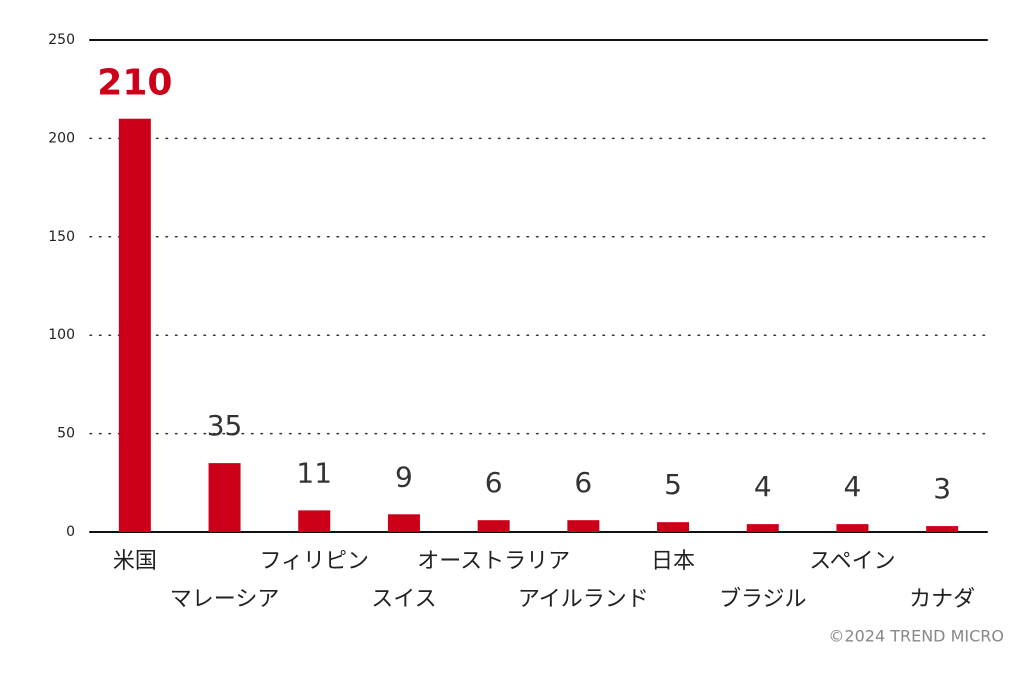 The height and width of the screenshot is (674, 1035). What do you see at coordinates (61, 40) in the screenshot?
I see `y-tick-label: 250` at bounding box center [61, 40].